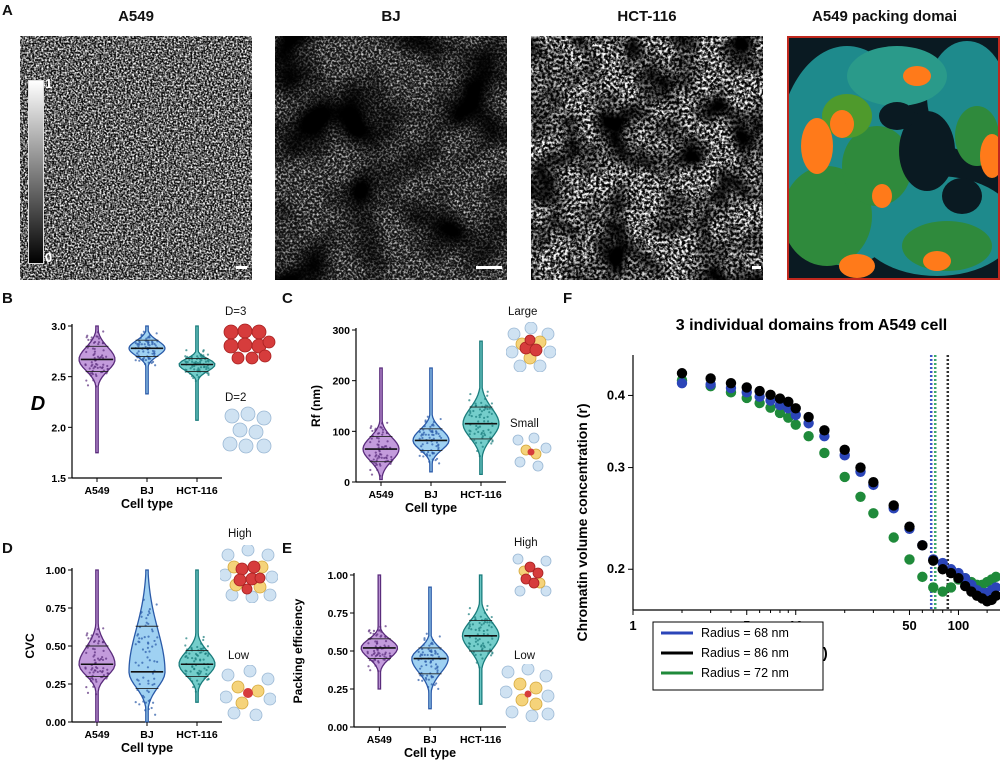 This screenshot has height=769, width=1000. Describe the element at coordinates (287, 298) in the screenshot. I see `panel-label-c: C` at that location.